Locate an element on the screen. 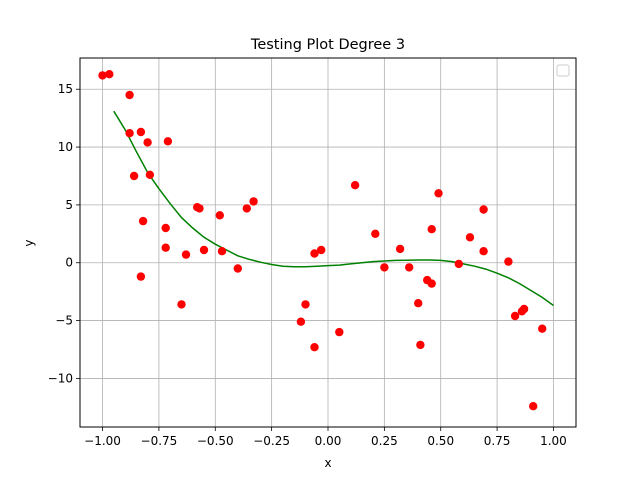 This screenshot has width=640, height=480. x-tick-label: 0.50 is located at coordinates (440, 441).